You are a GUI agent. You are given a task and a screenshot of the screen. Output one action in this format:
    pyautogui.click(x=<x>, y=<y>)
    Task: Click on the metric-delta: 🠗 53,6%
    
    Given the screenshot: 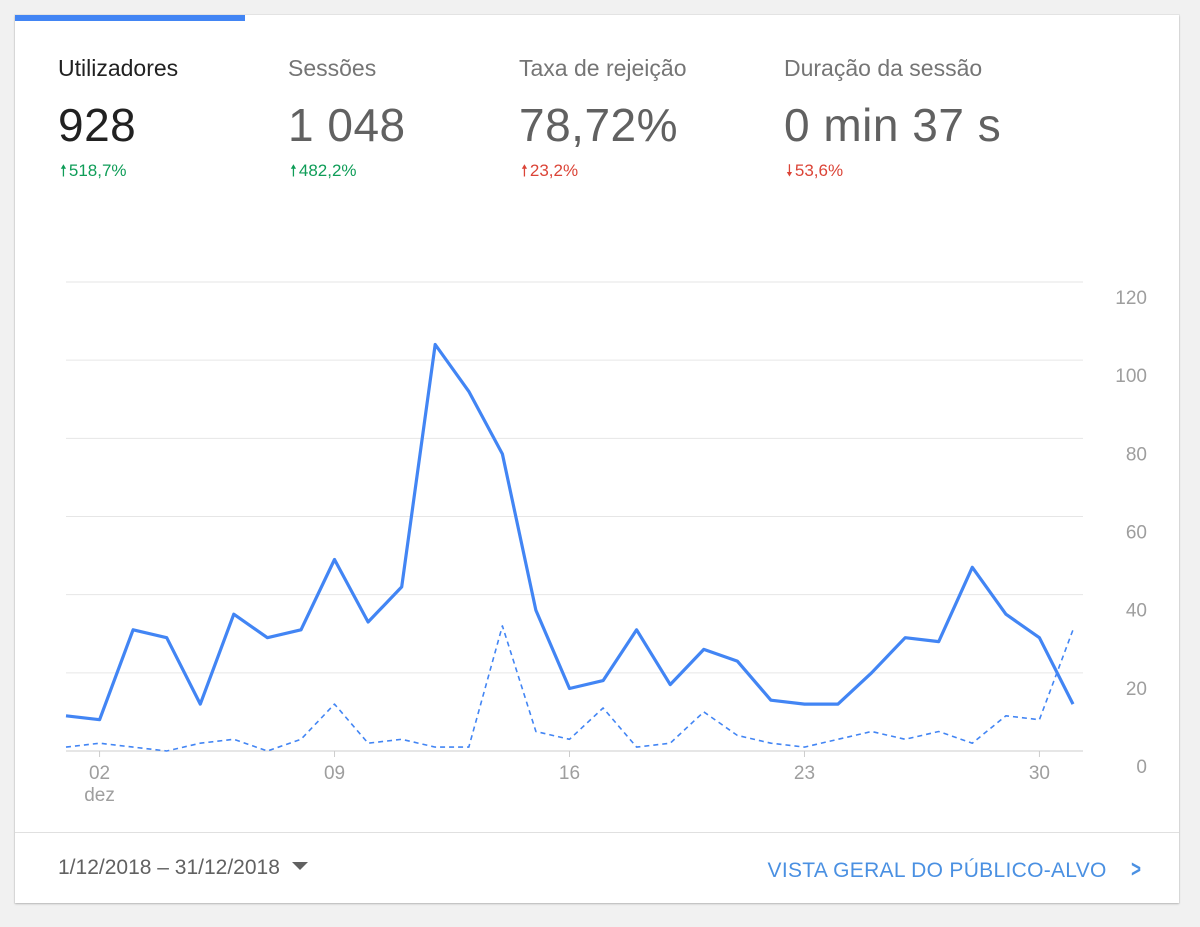 What is the action you would take?
    pyautogui.click(x=814, y=173)
    